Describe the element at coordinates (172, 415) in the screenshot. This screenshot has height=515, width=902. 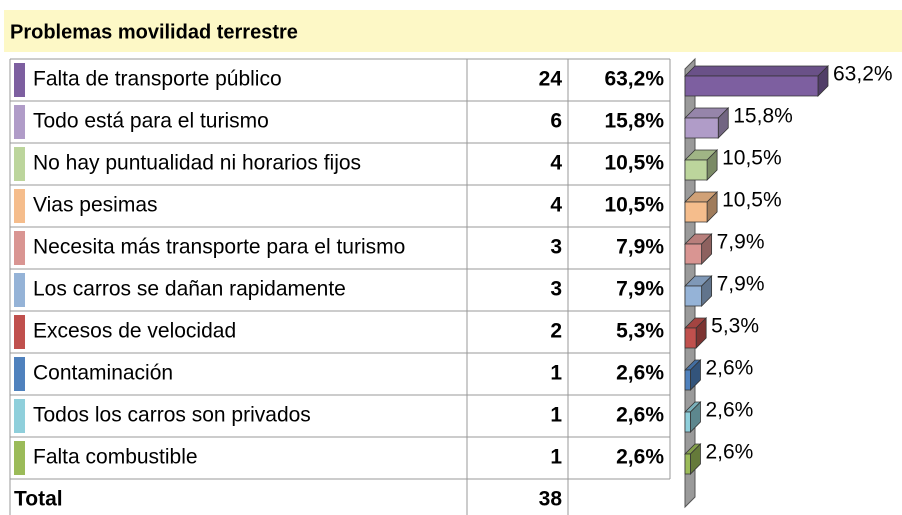
I see `category-label: Todos los carros son privados` at that location.